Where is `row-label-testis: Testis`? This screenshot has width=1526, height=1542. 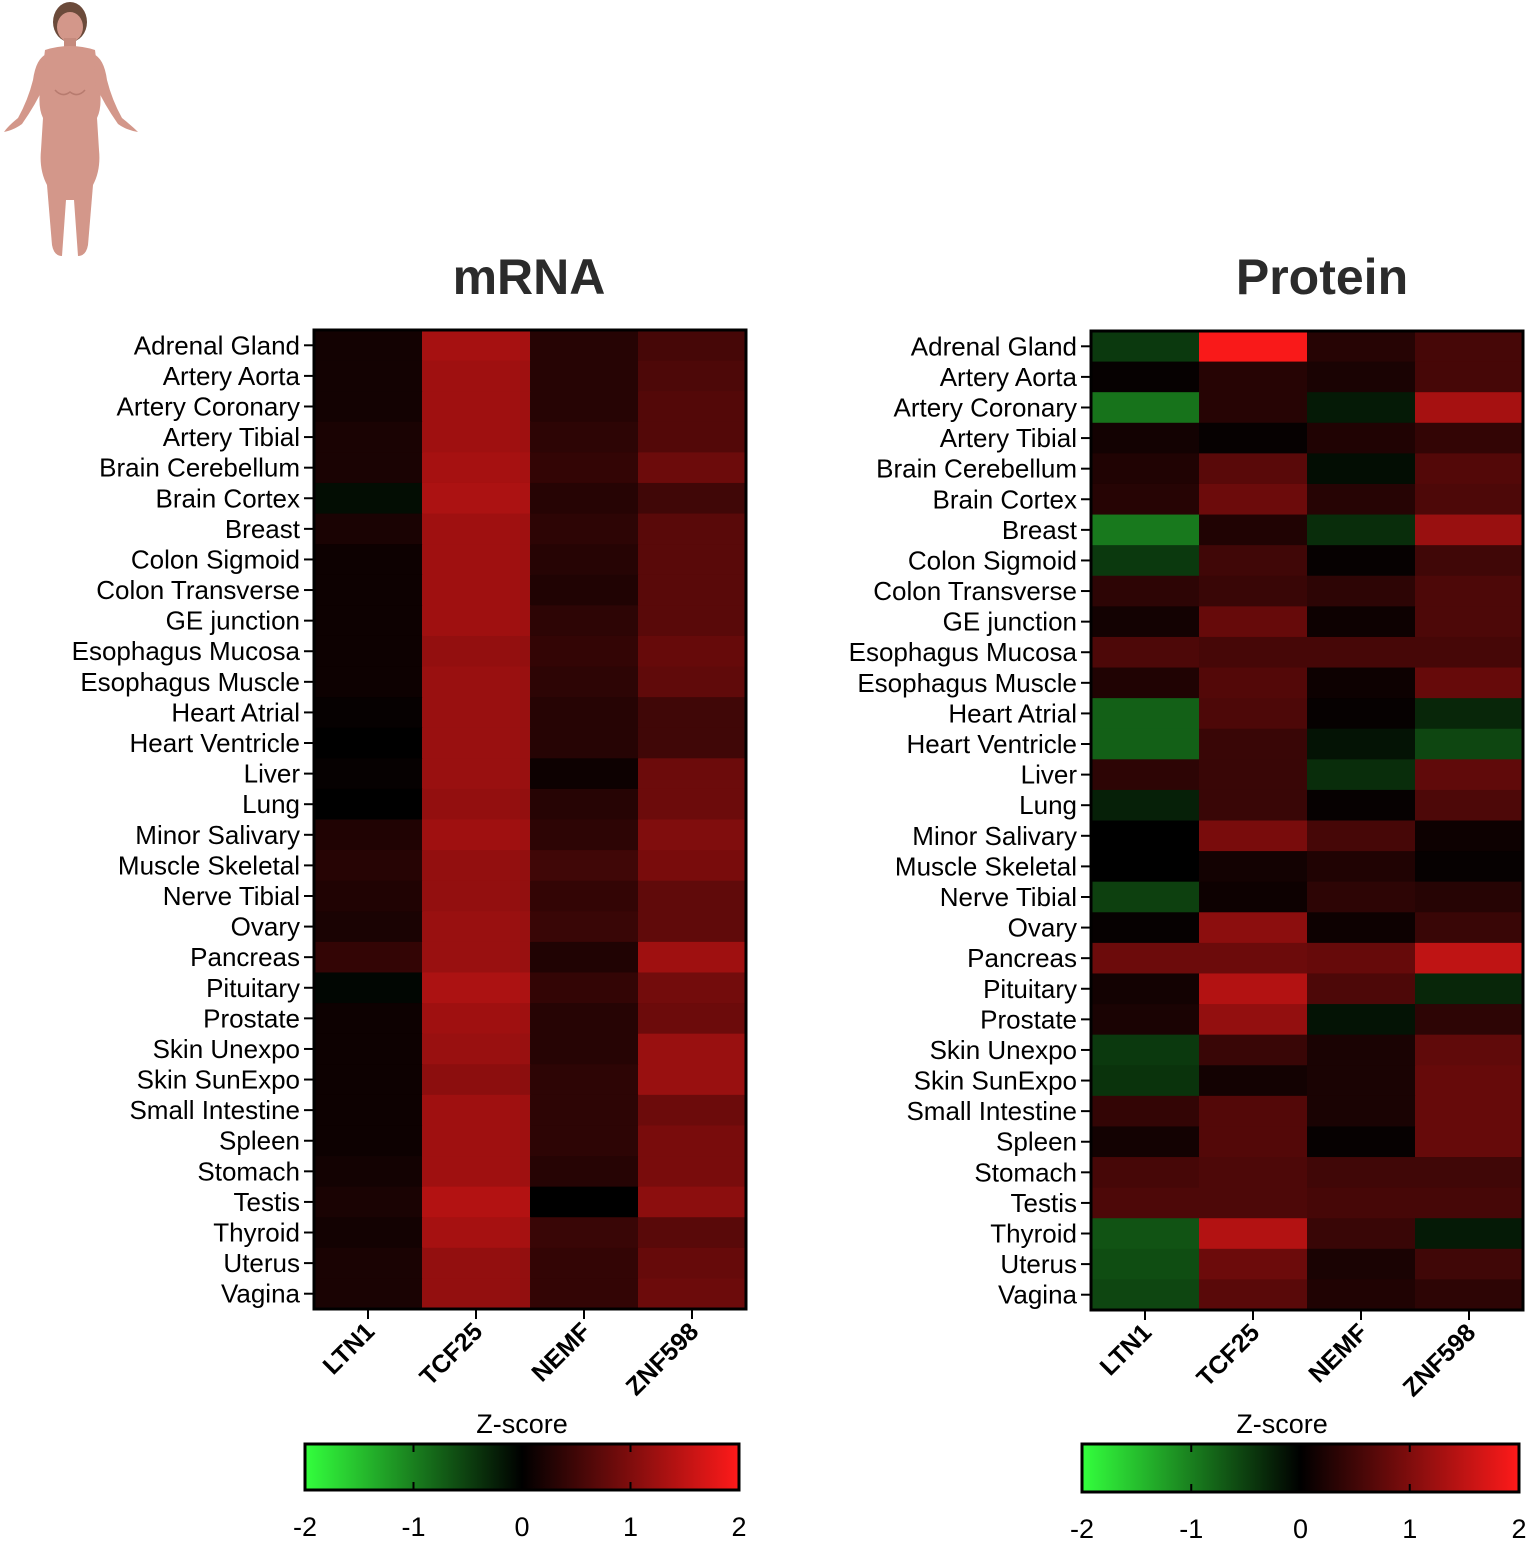
row-label-testis: Testis is located at coordinates (1044, 1203).